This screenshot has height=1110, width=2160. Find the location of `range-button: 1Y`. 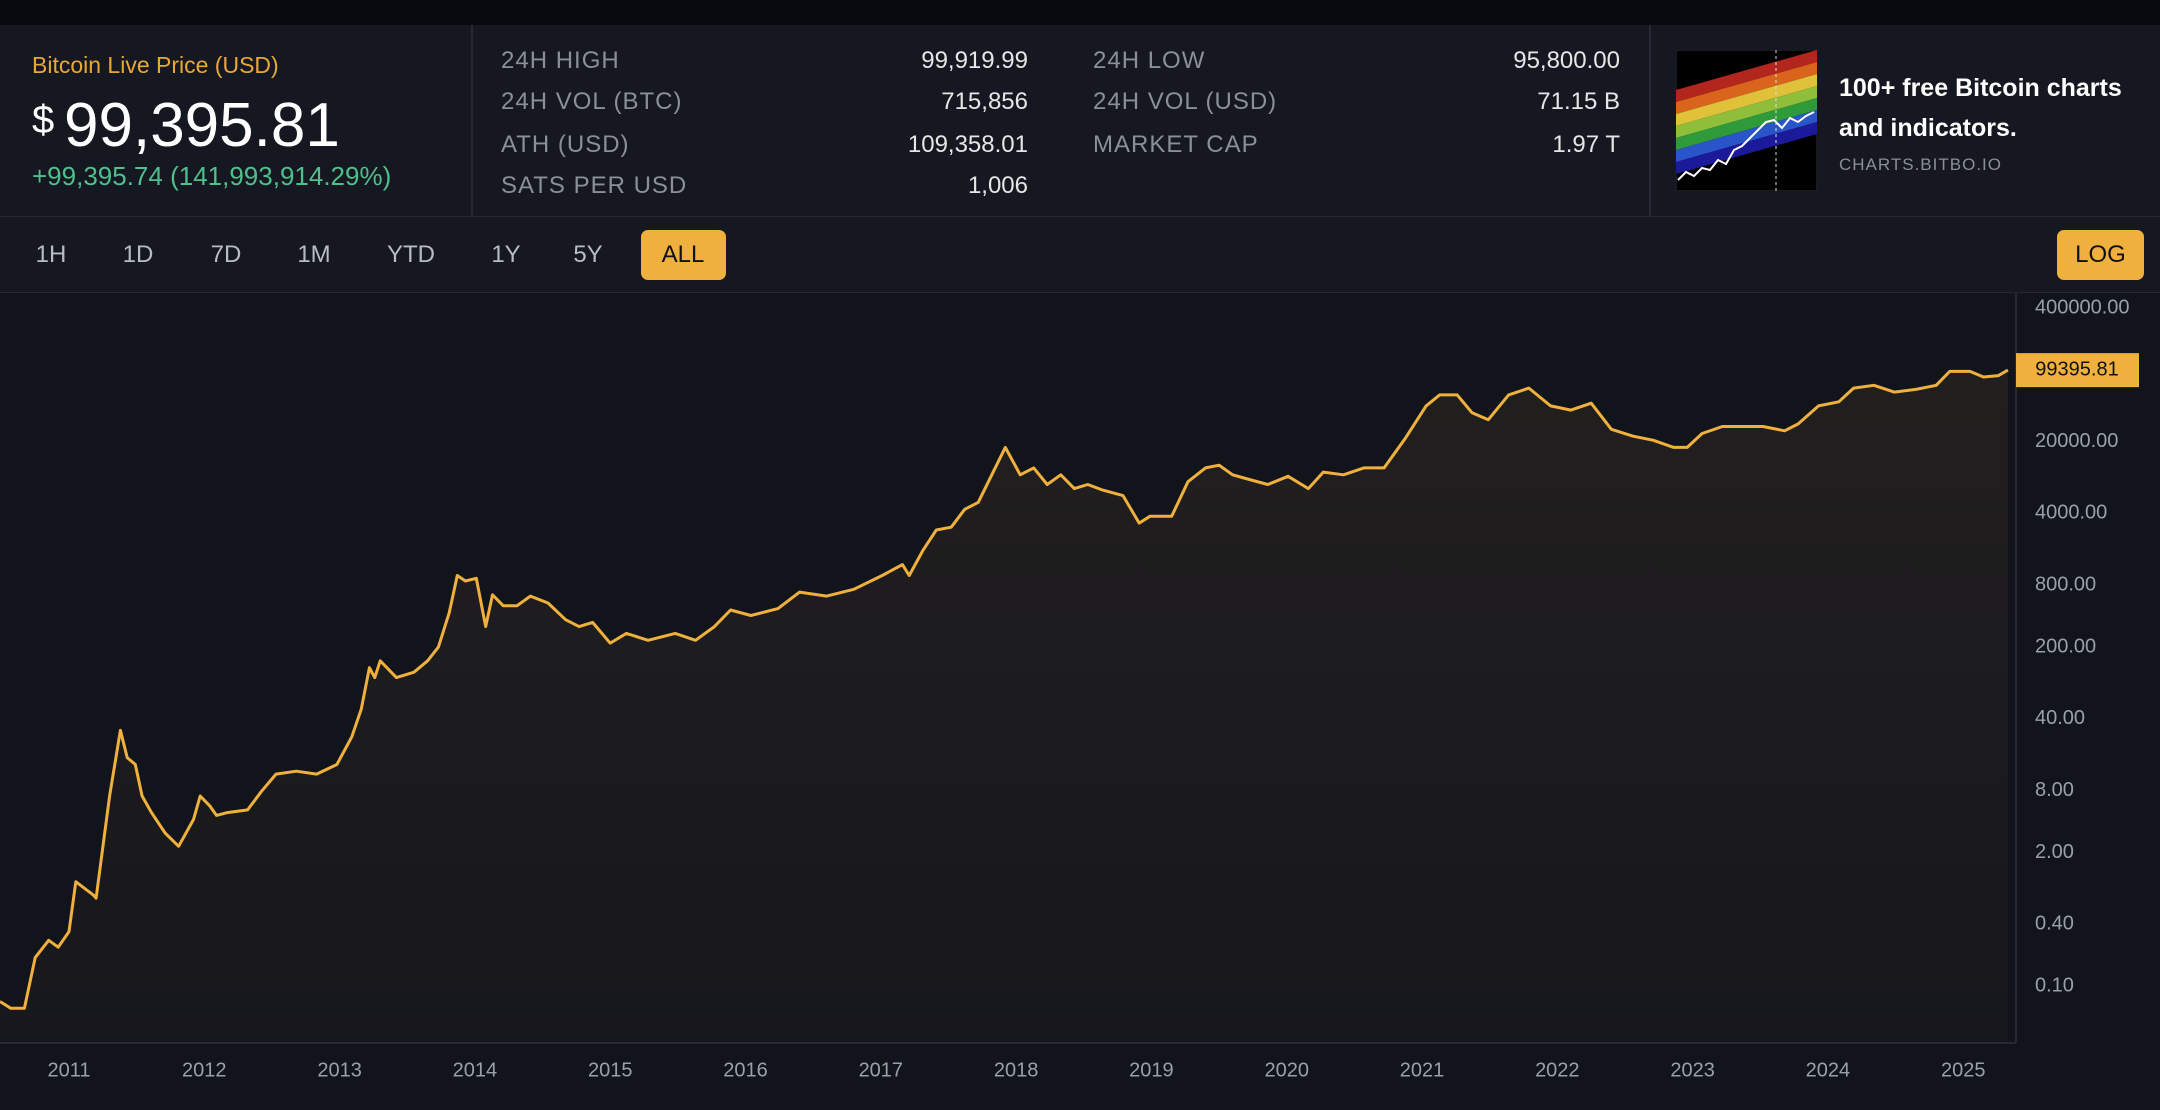

range-button: 1Y is located at coordinates (506, 254).